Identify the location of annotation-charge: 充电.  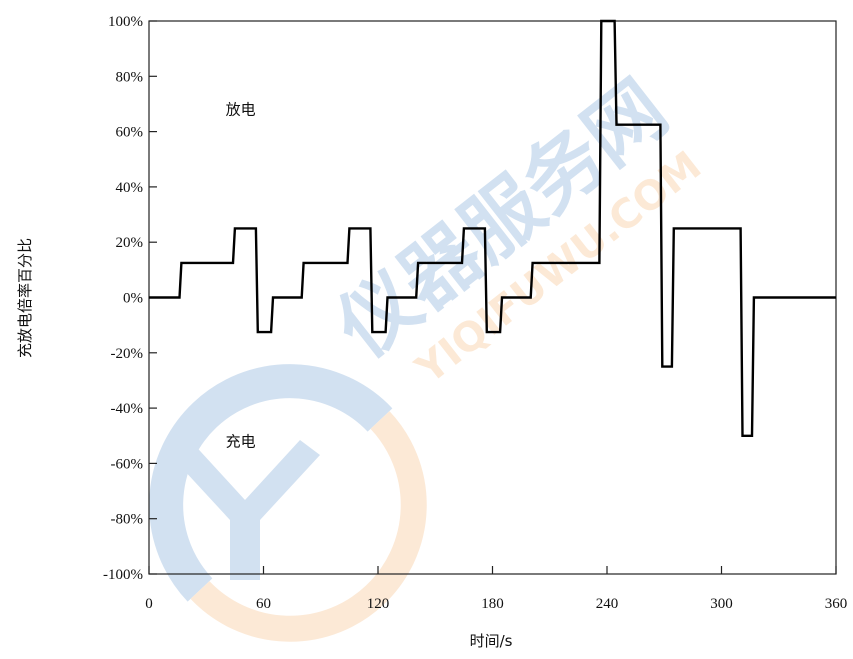
(241, 441).